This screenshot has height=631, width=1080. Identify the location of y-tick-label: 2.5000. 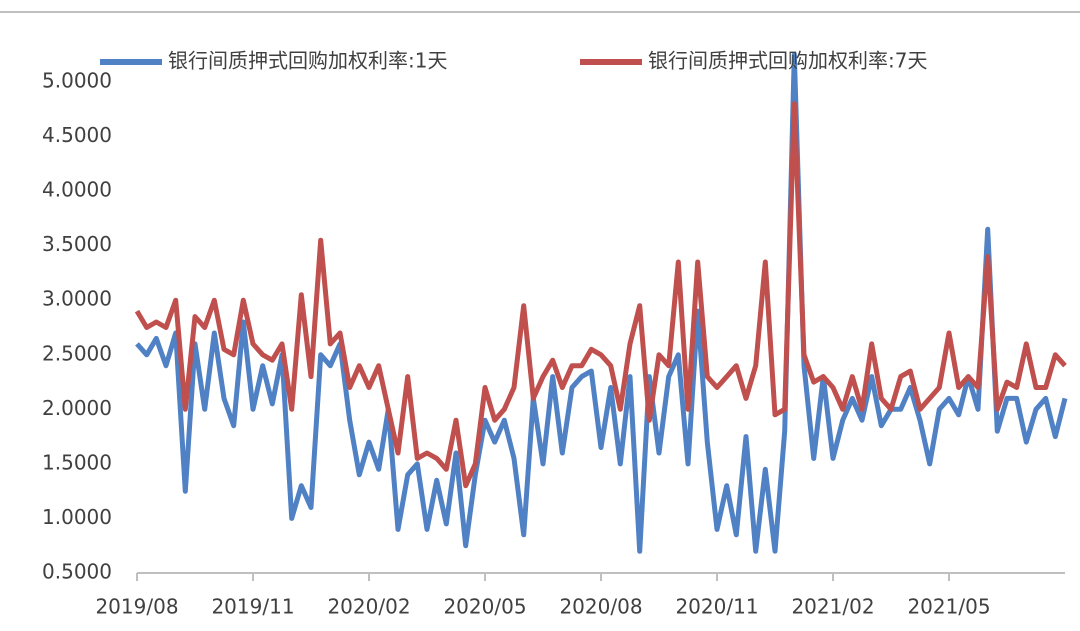
(77, 353).